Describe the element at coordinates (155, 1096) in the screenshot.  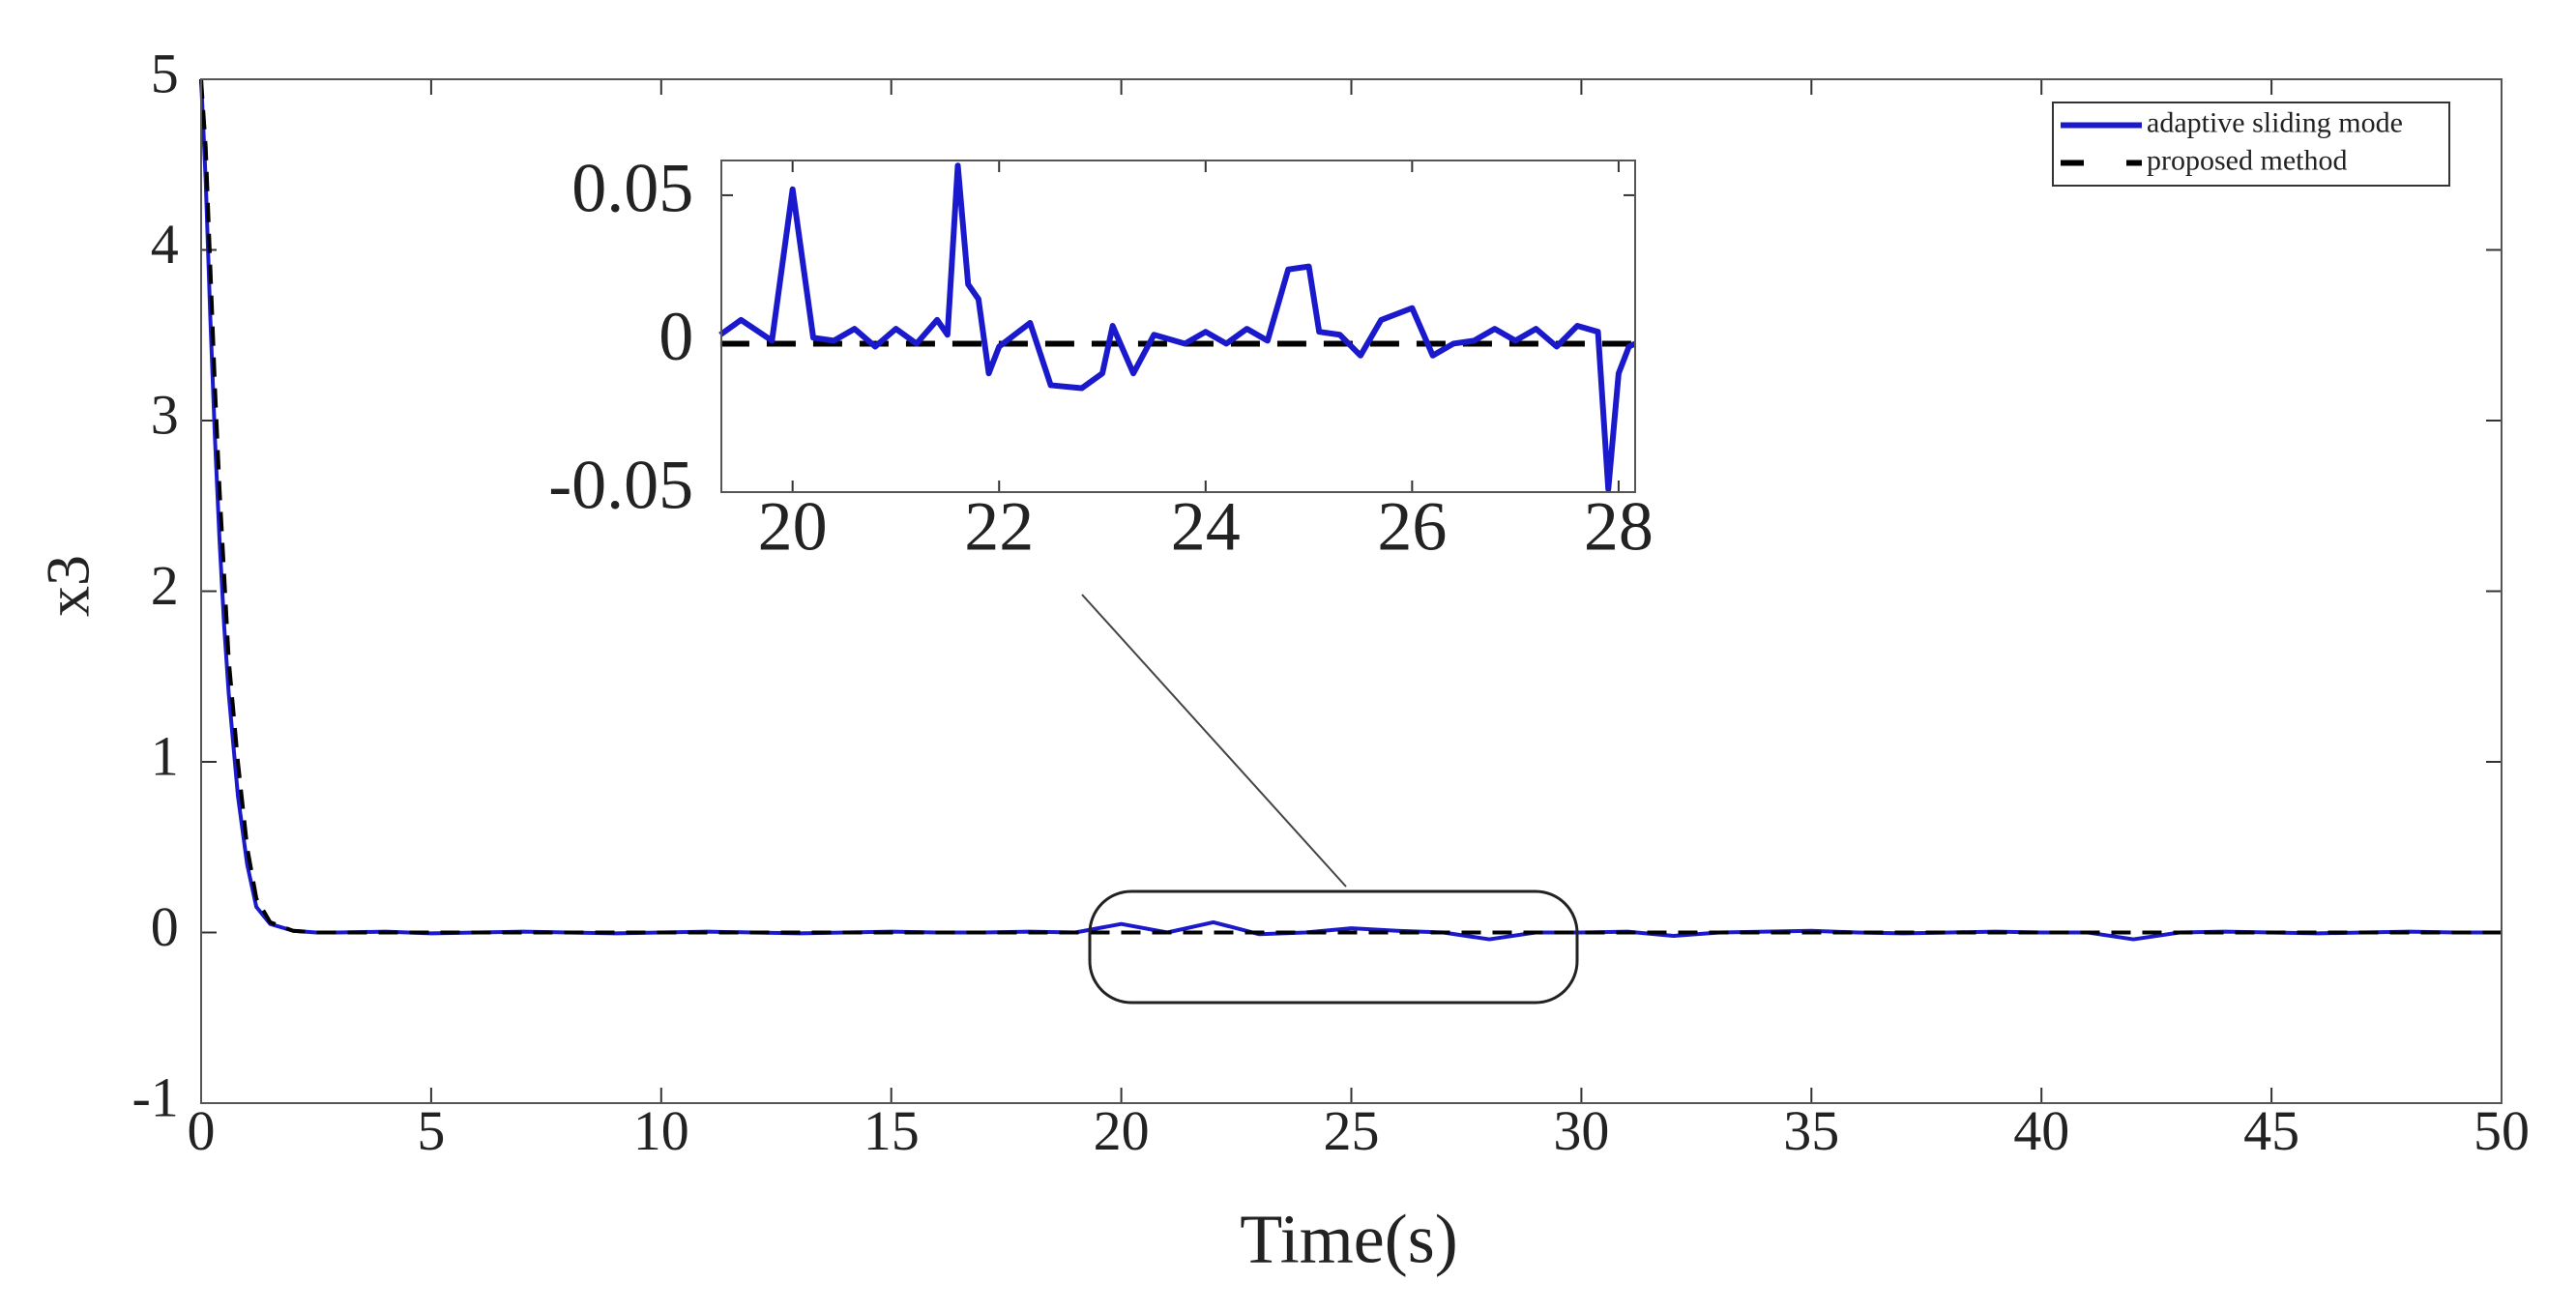
I see `y-tick-label: -1` at that location.